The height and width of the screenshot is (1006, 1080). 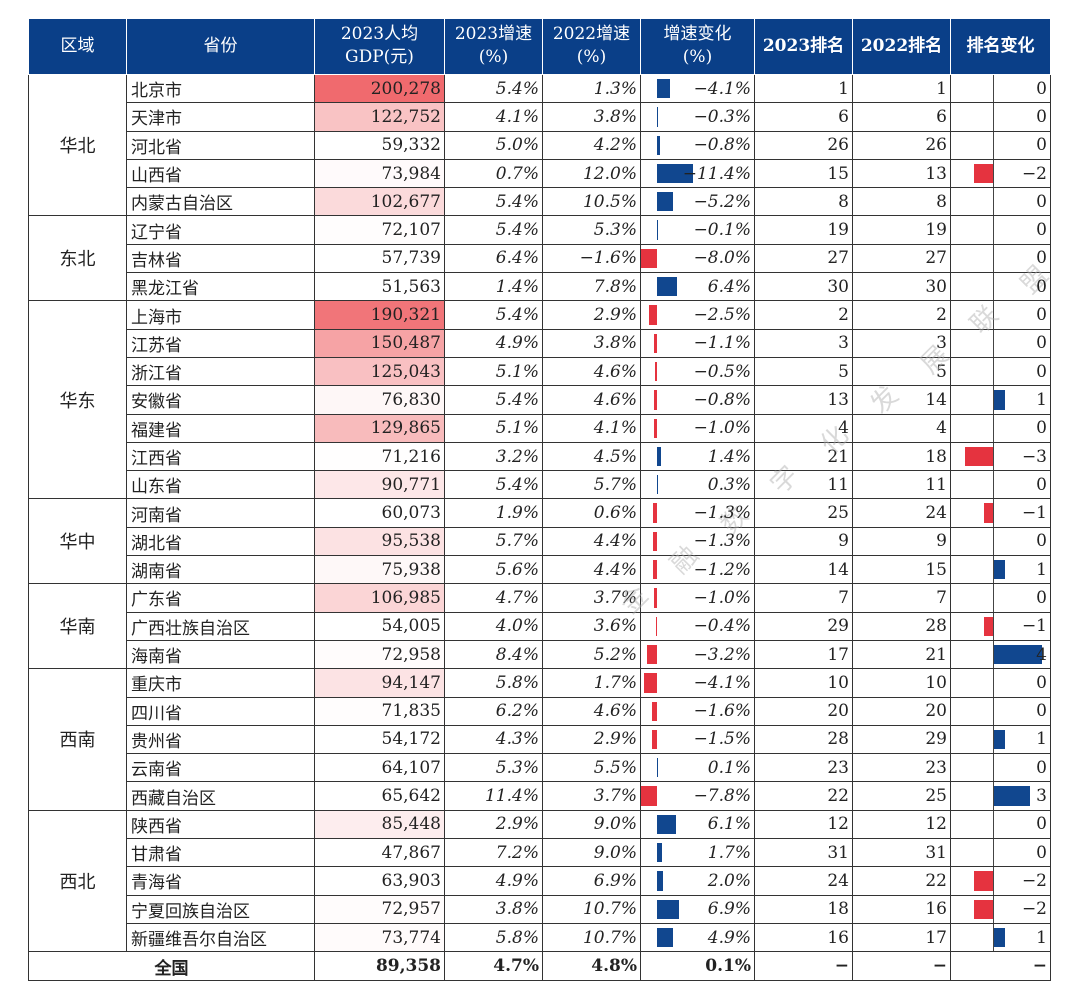 What do you see at coordinates (220, 117) in the screenshot?
I see `province-cell: 天津市` at bounding box center [220, 117].